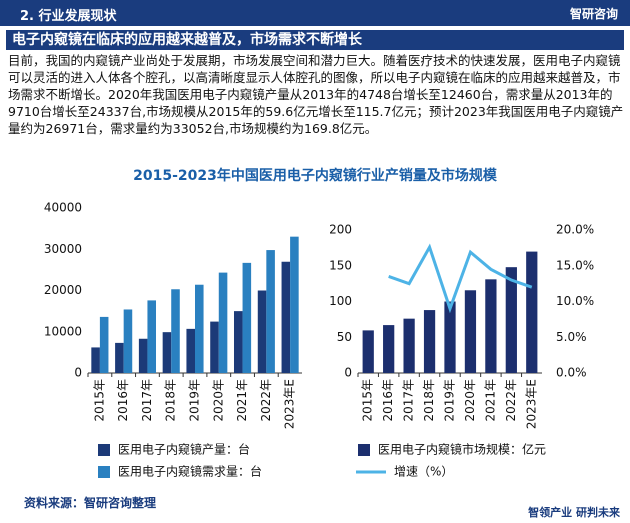 This screenshot has width=630, height=523. Describe the element at coordinates (340, 265) in the screenshot. I see `y-tick-label: 150` at that location.